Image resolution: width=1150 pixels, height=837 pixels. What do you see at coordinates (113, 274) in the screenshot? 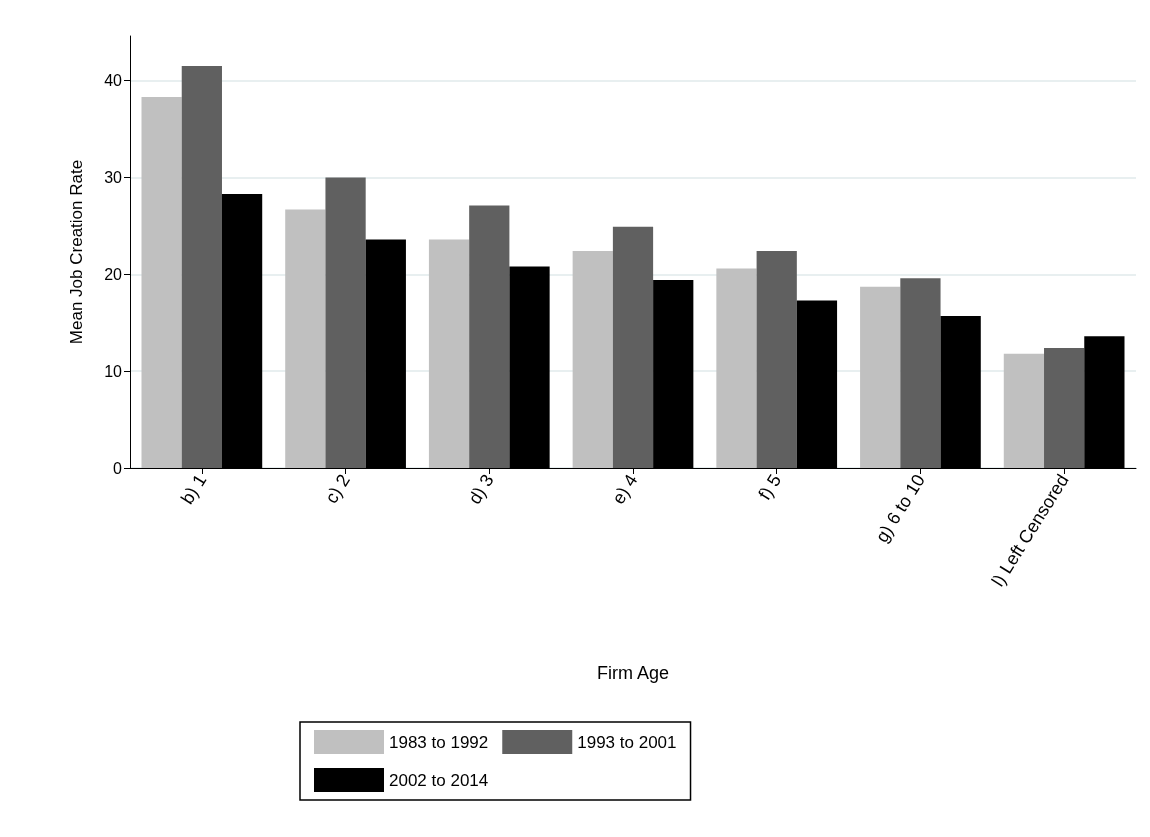
I see `y-tick-label: 20` at bounding box center [113, 274].